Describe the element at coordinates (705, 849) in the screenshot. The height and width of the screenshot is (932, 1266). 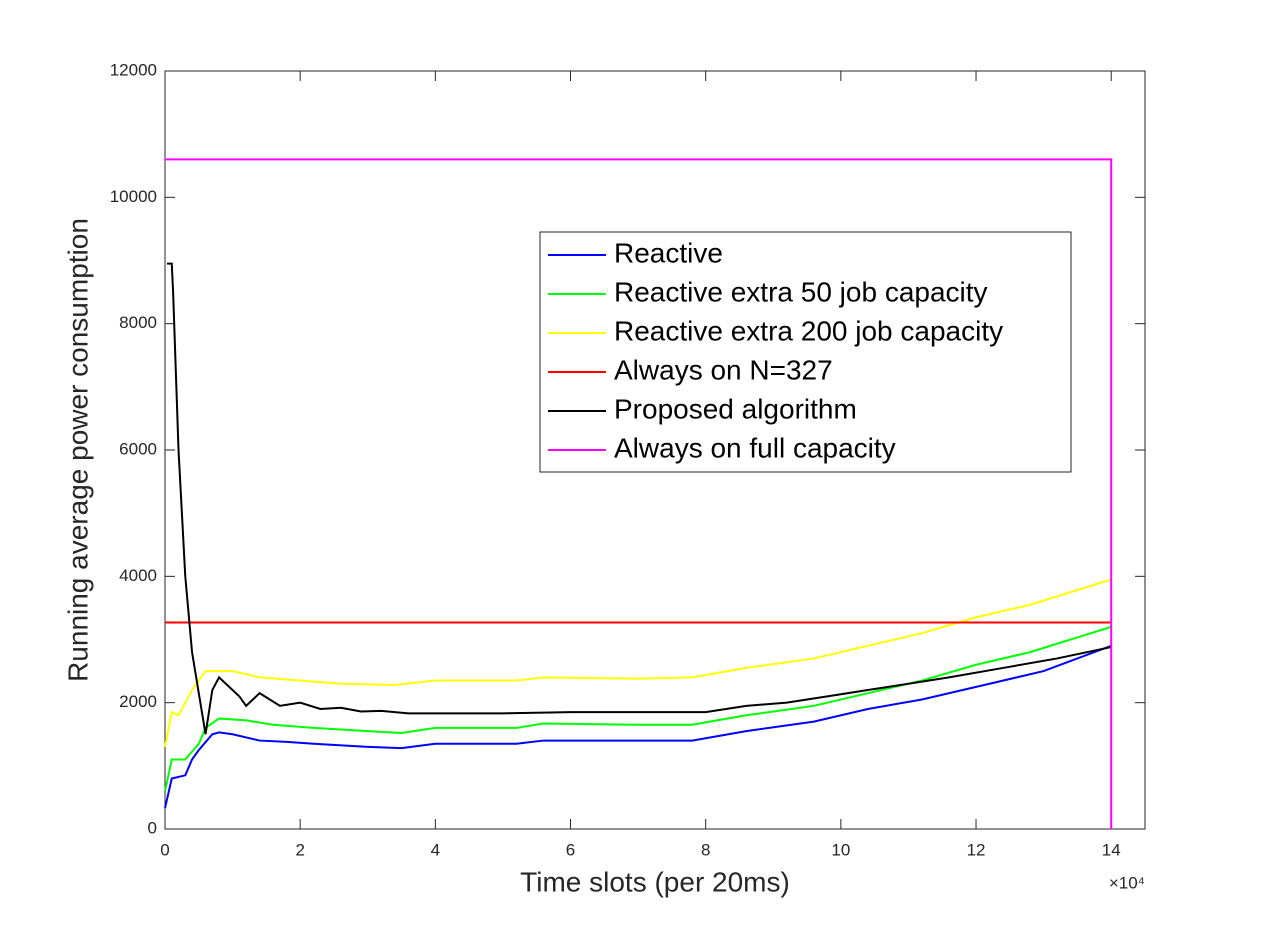
I see `x-tick-label: 8` at that location.